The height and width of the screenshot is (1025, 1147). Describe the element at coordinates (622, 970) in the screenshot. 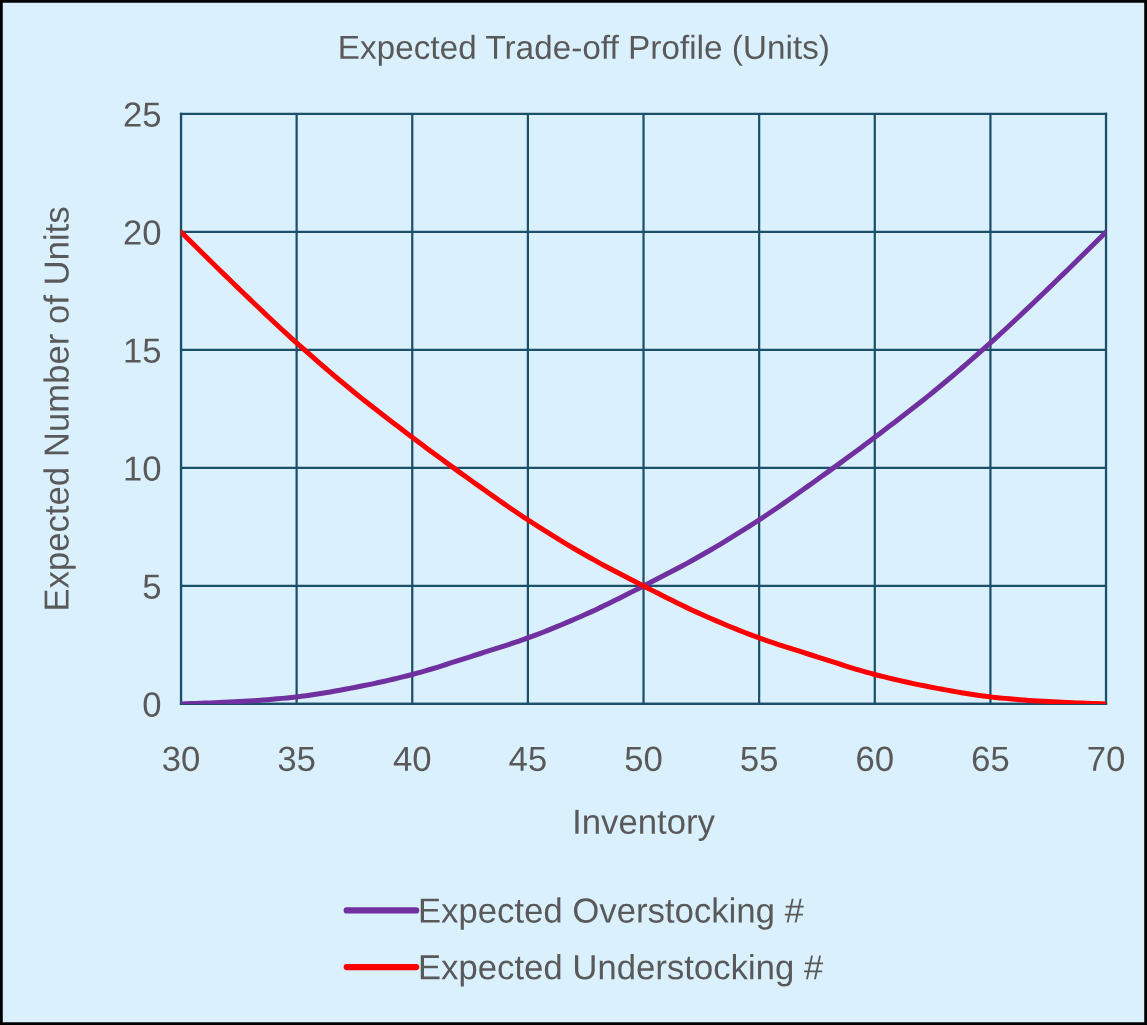

I see `legend-label: Expected Understocking #` at that location.